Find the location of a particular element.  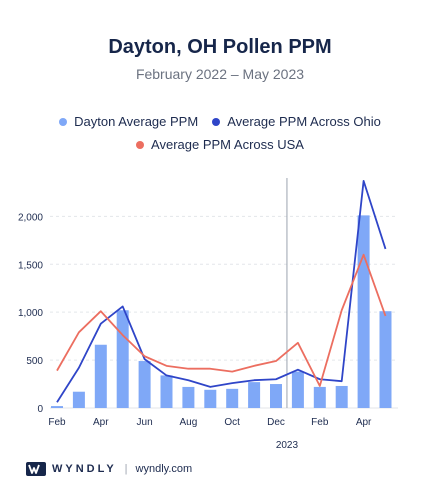

brand-name: WYNDLY is located at coordinates (84, 469).